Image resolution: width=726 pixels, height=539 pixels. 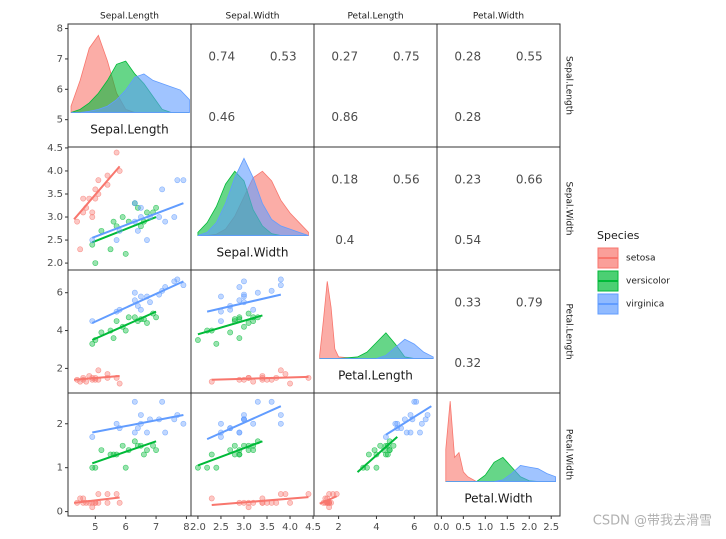 I want to click on legend-label: virginica, so click(x=645, y=305).